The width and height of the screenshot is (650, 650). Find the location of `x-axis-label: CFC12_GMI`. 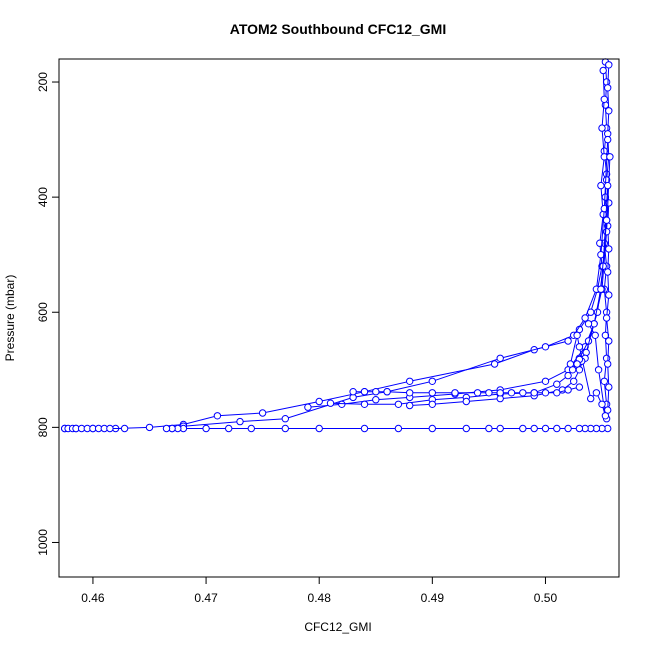

x-axis-label: CFC12_GMI is located at coordinates (337, 627).